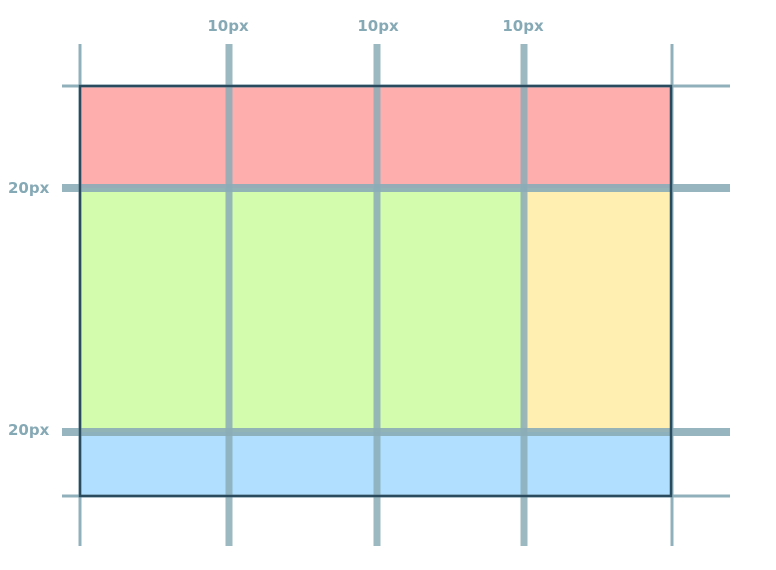 This screenshot has width=776, height=570. What do you see at coordinates (29, 188) in the screenshot?
I see `row-gap-label-1: 20px` at bounding box center [29, 188].